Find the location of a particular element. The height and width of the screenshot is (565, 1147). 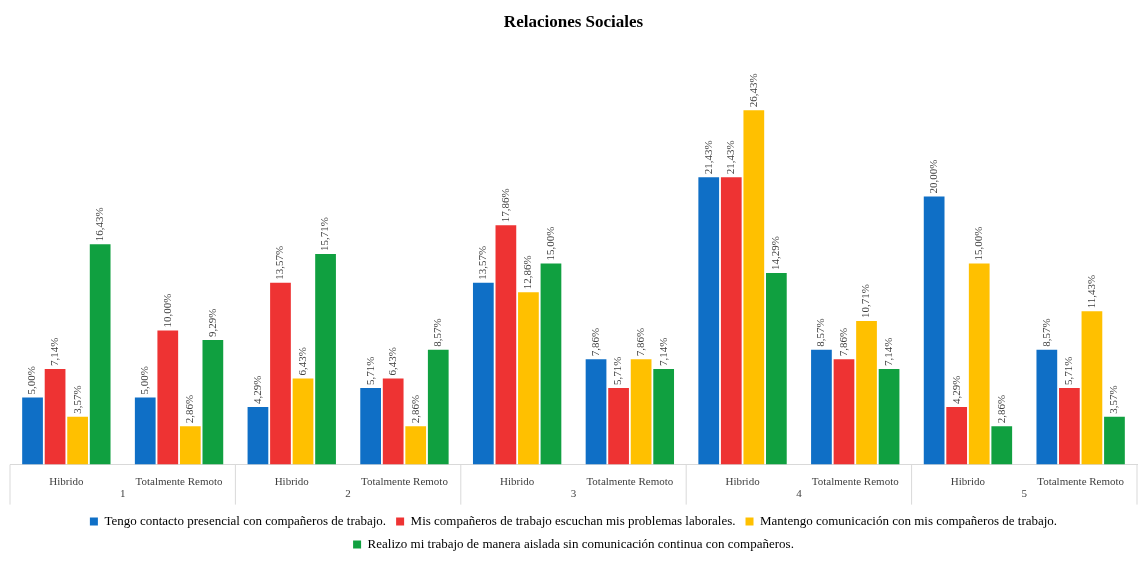

text: 2 is located at coordinates (348, 492).